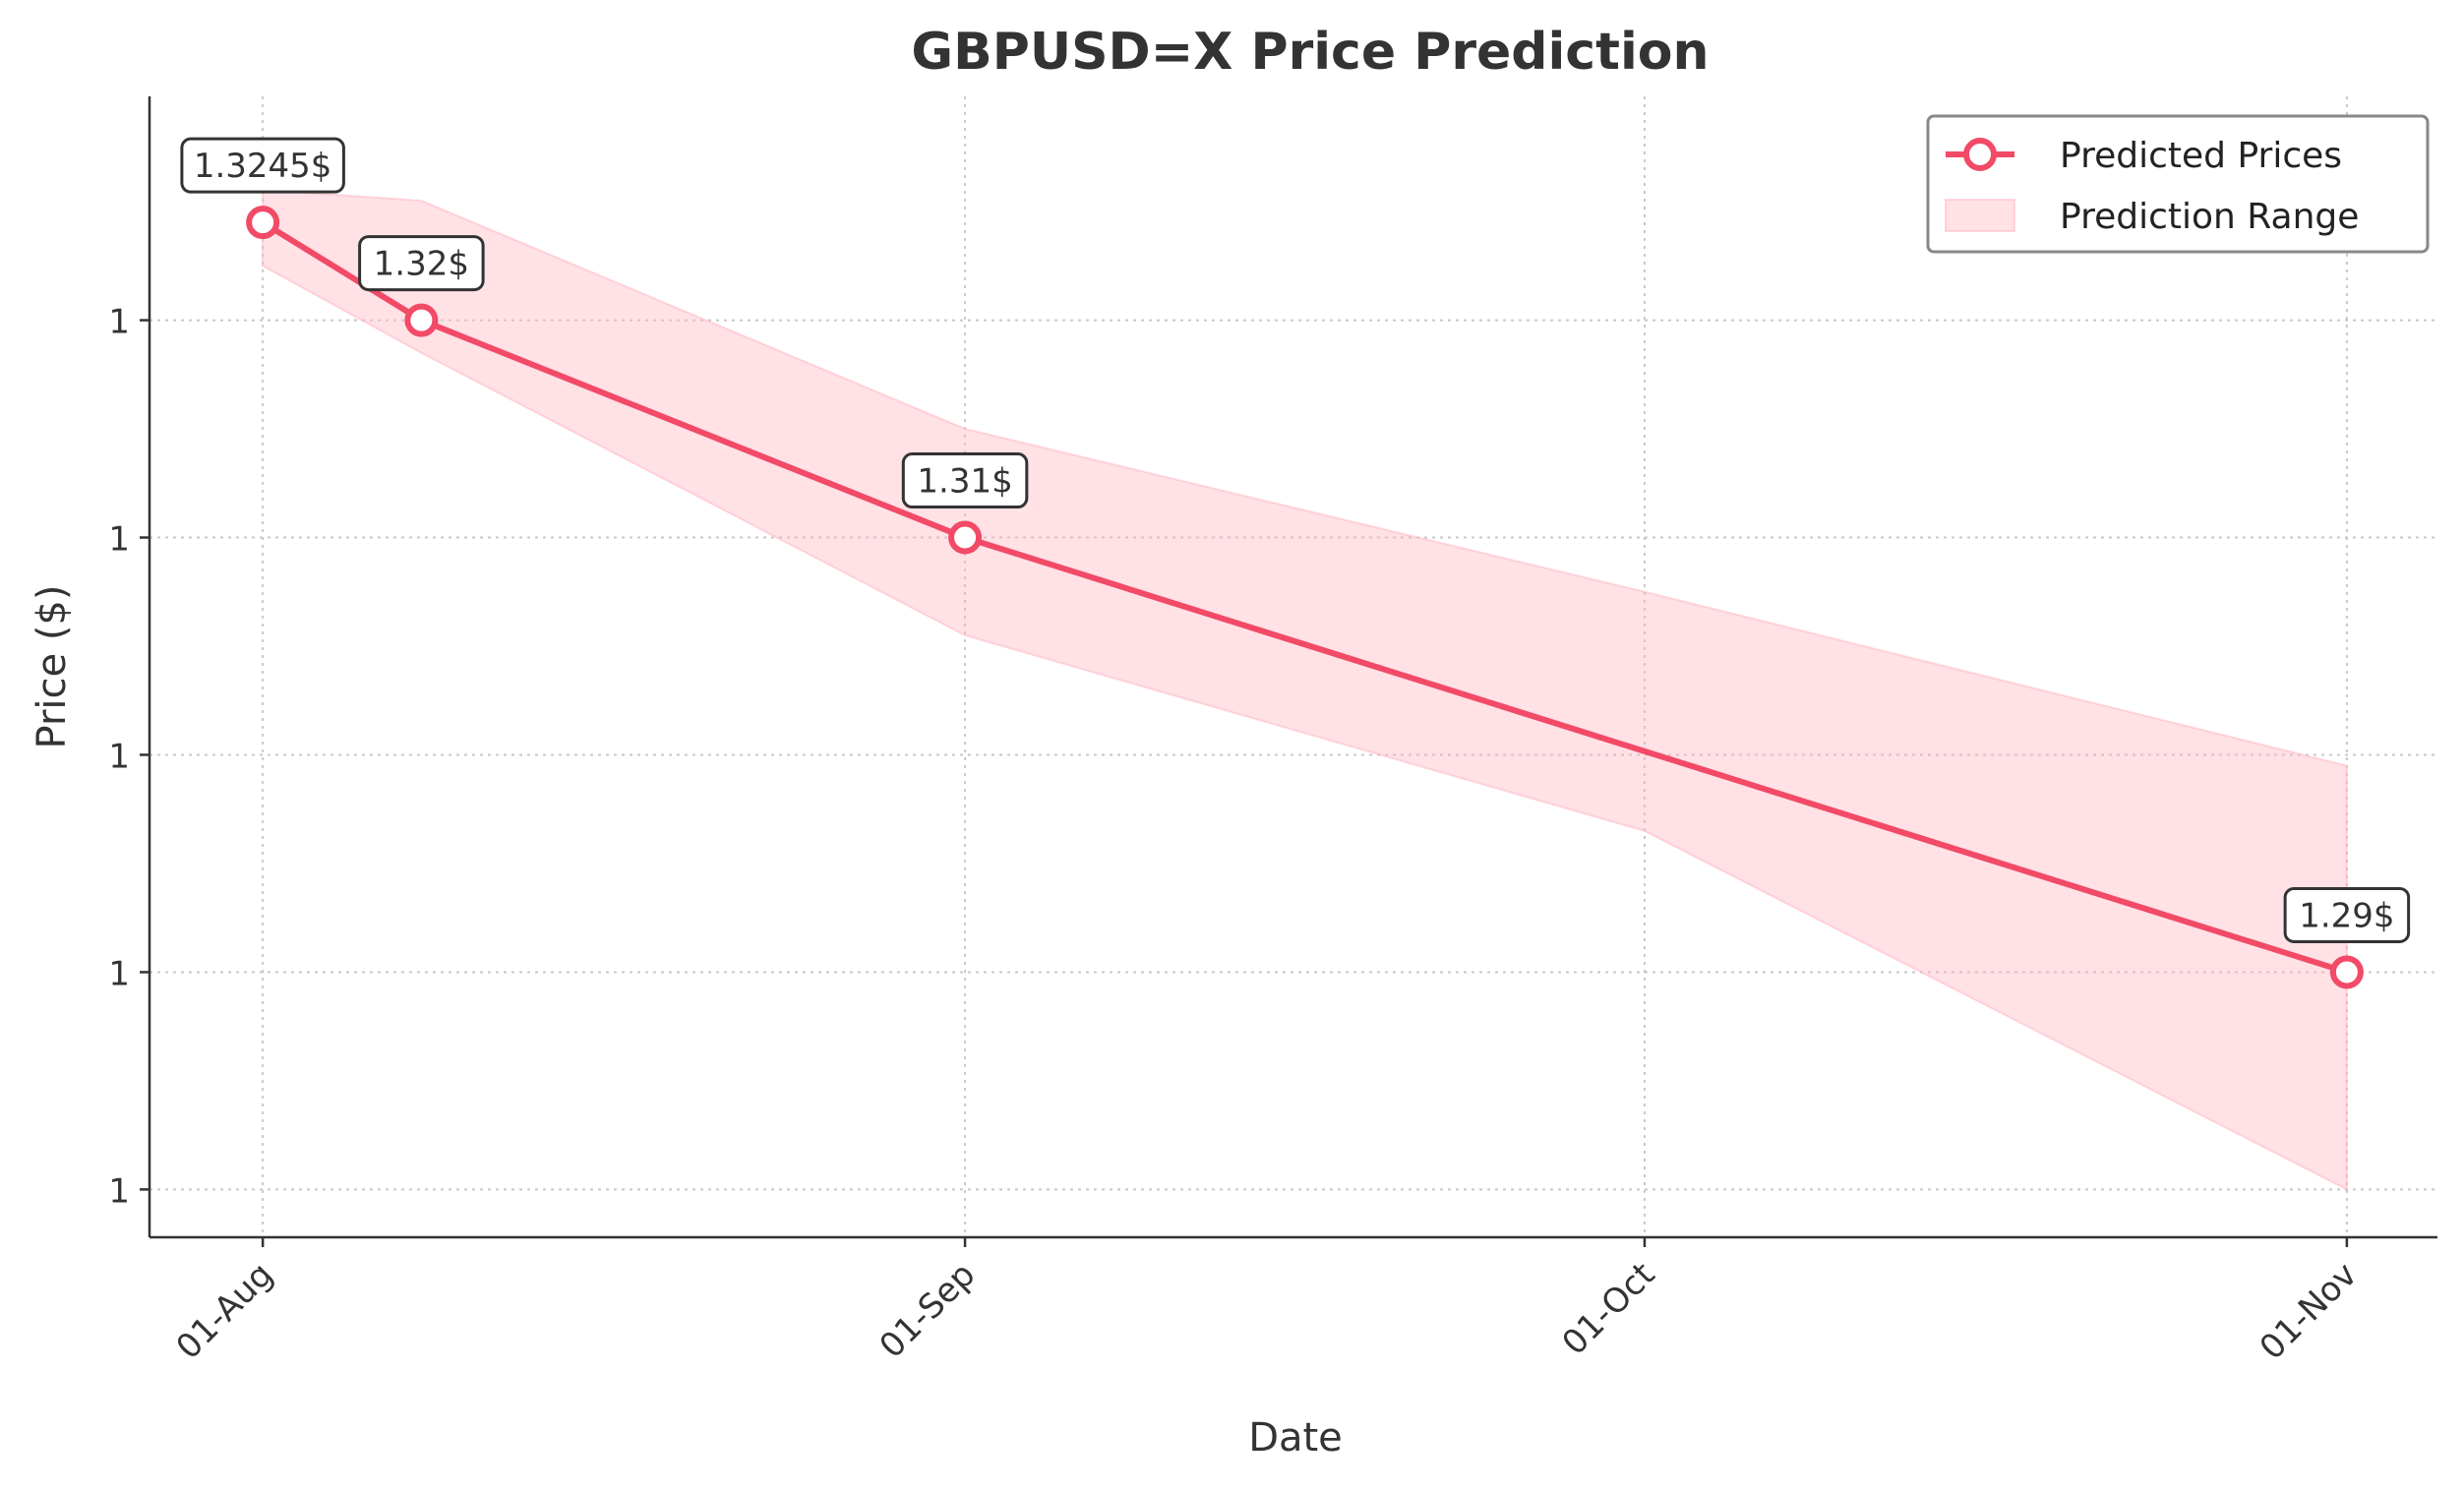 This screenshot has width=2464, height=1492. Describe the element at coordinates (52, 667) in the screenshot. I see `y-axis-label: Price ($)` at that location.